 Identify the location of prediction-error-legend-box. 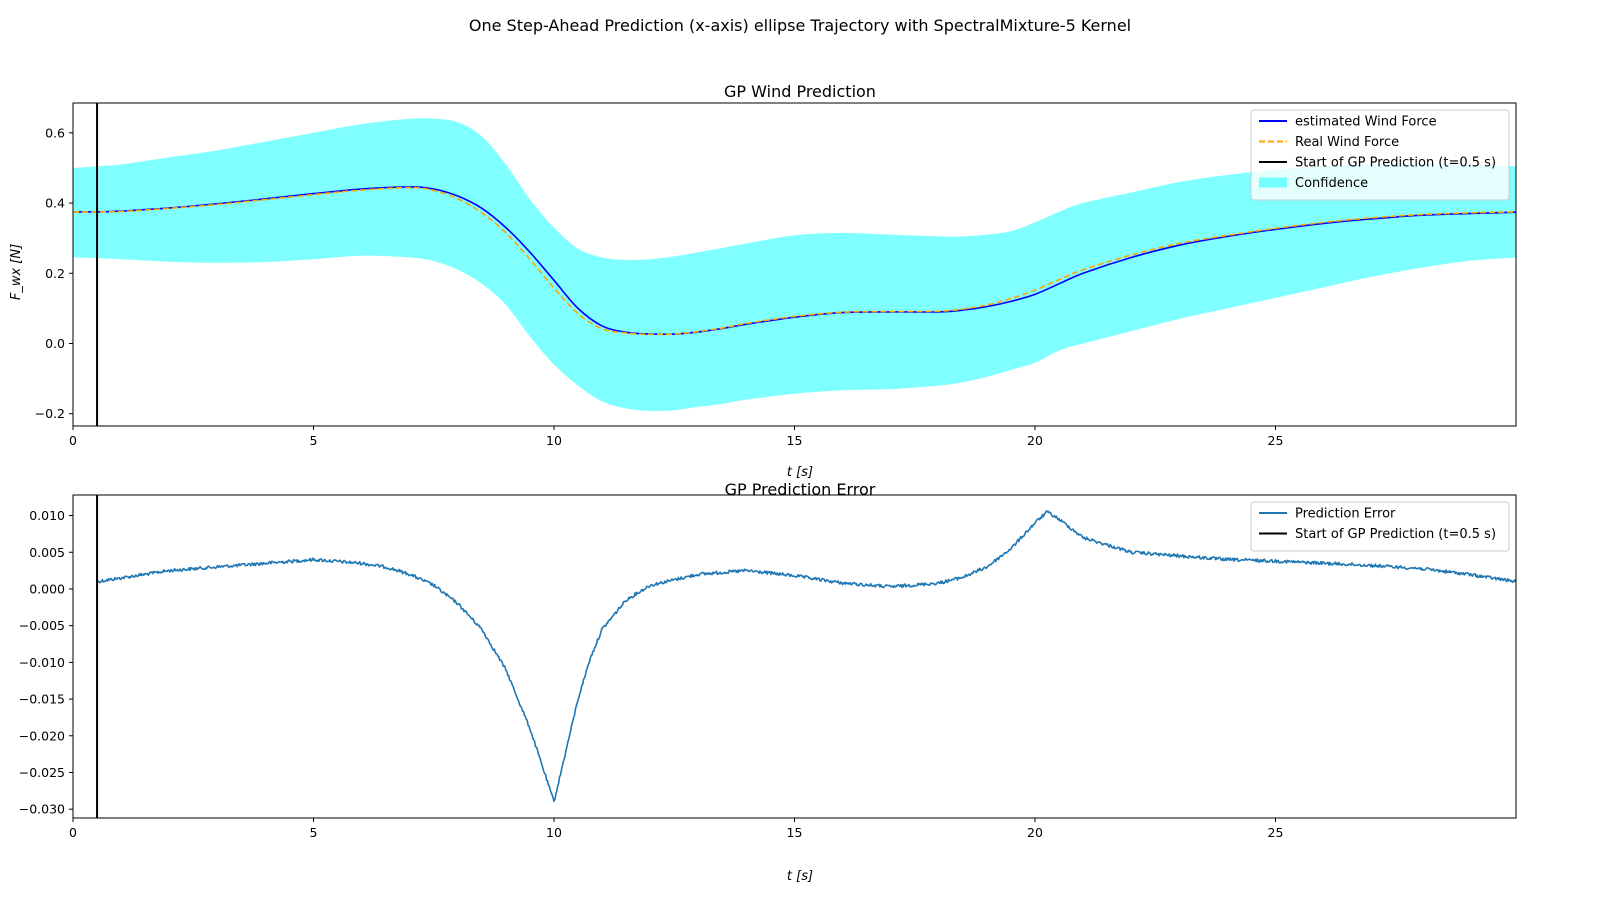
(1380, 526).